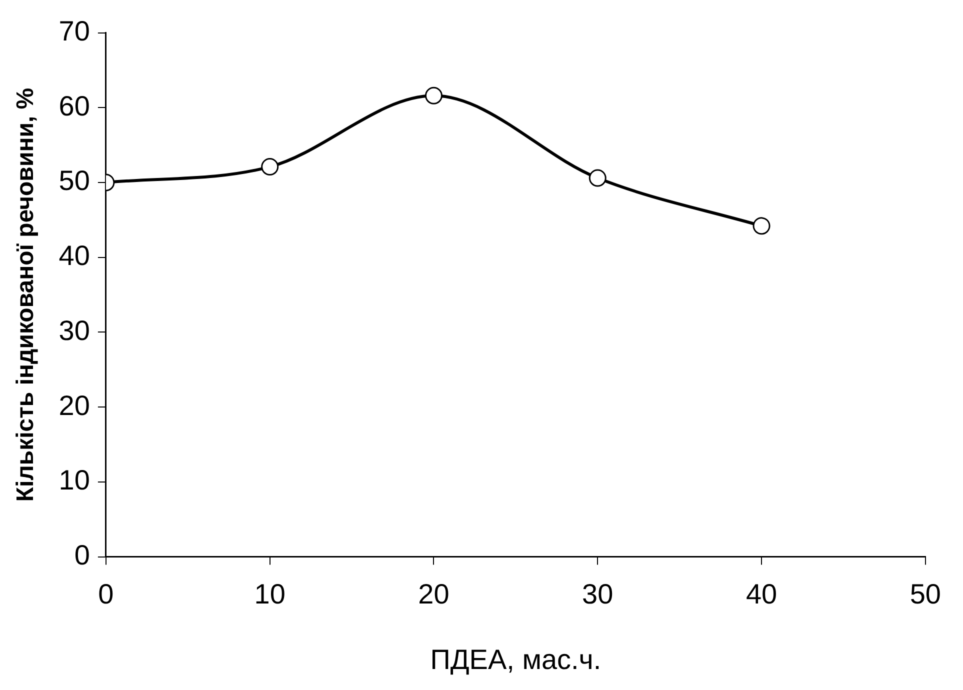  I want to click on y-tick-label: 70, so click(74, 31).